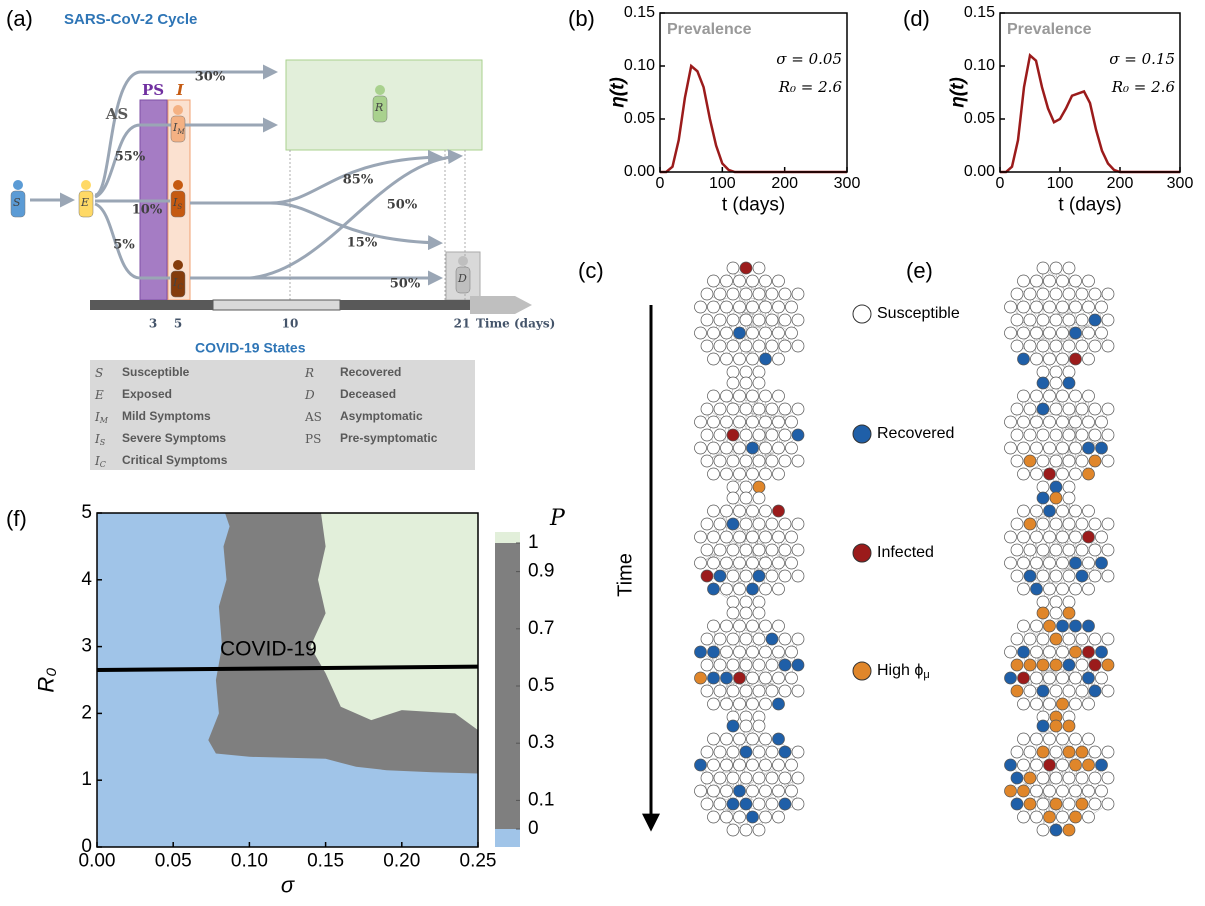 The image size is (1205, 906). What do you see at coordinates (617, 92) in the screenshot?
I see `y-axis-label: η(t)` at bounding box center [617, 92].